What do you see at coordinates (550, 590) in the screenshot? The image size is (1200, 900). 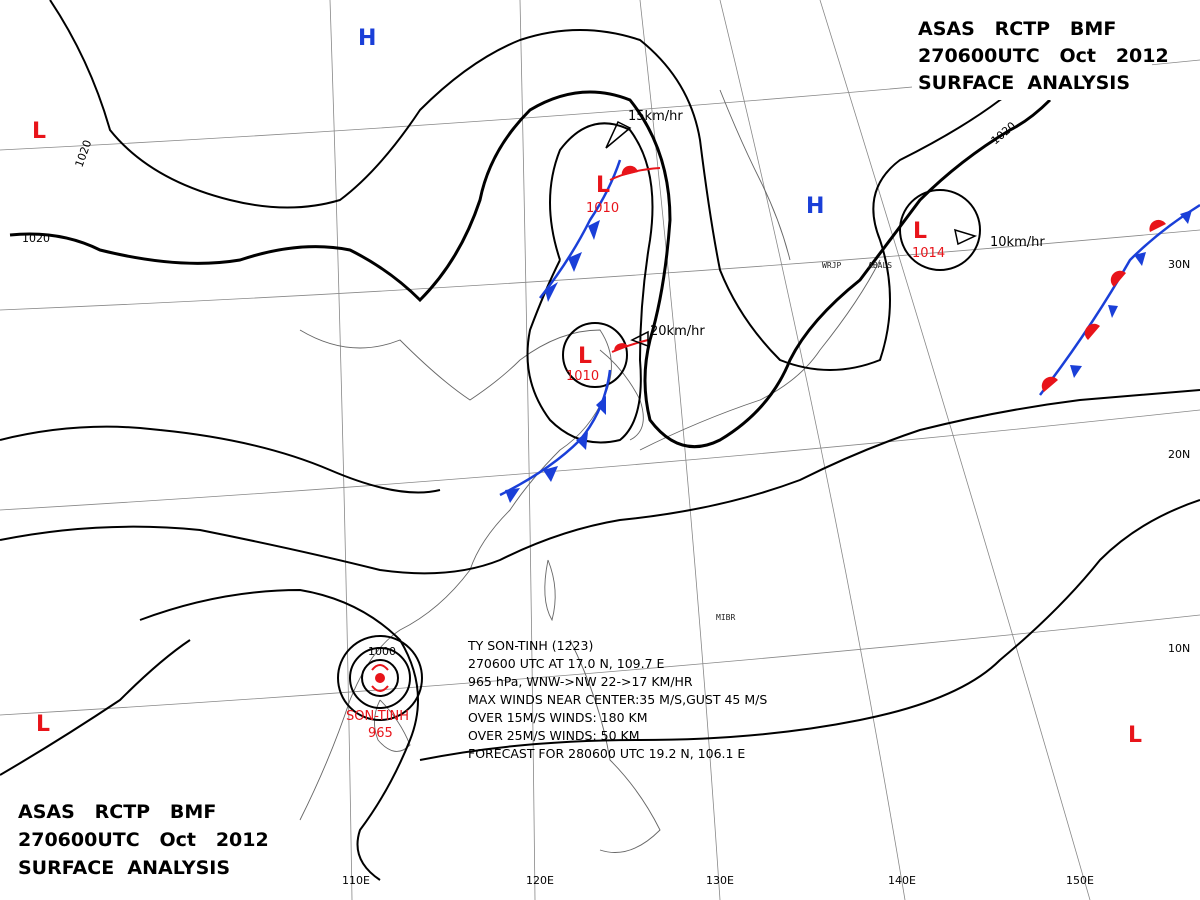 I see `taiwan-coast` at bounding box center [550, 590].